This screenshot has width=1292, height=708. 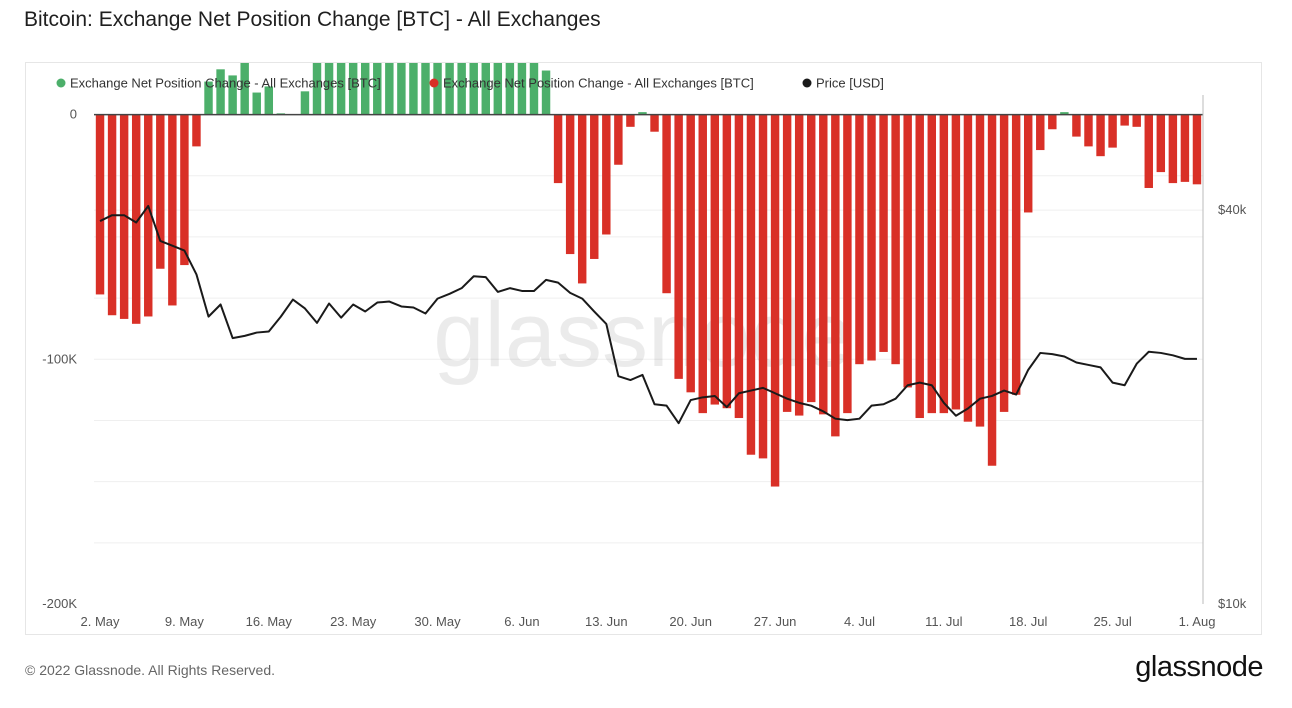 What do you see at coordinates (73, 114) in the screenshot?
I see `y-tick-label: 0` at bounding box center [73, 114].